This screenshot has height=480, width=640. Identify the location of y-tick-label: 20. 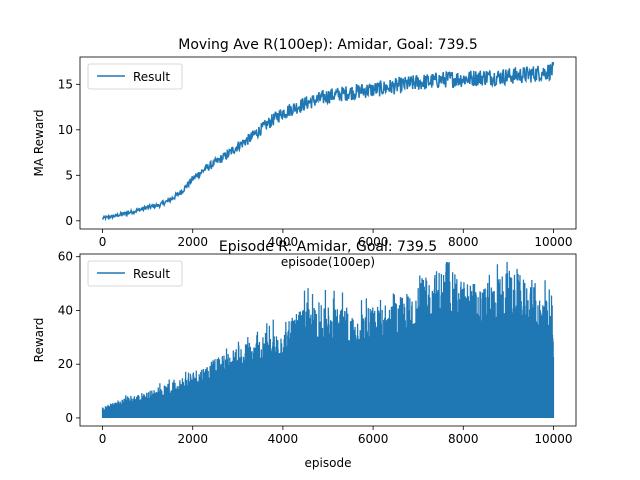
(65, 364).